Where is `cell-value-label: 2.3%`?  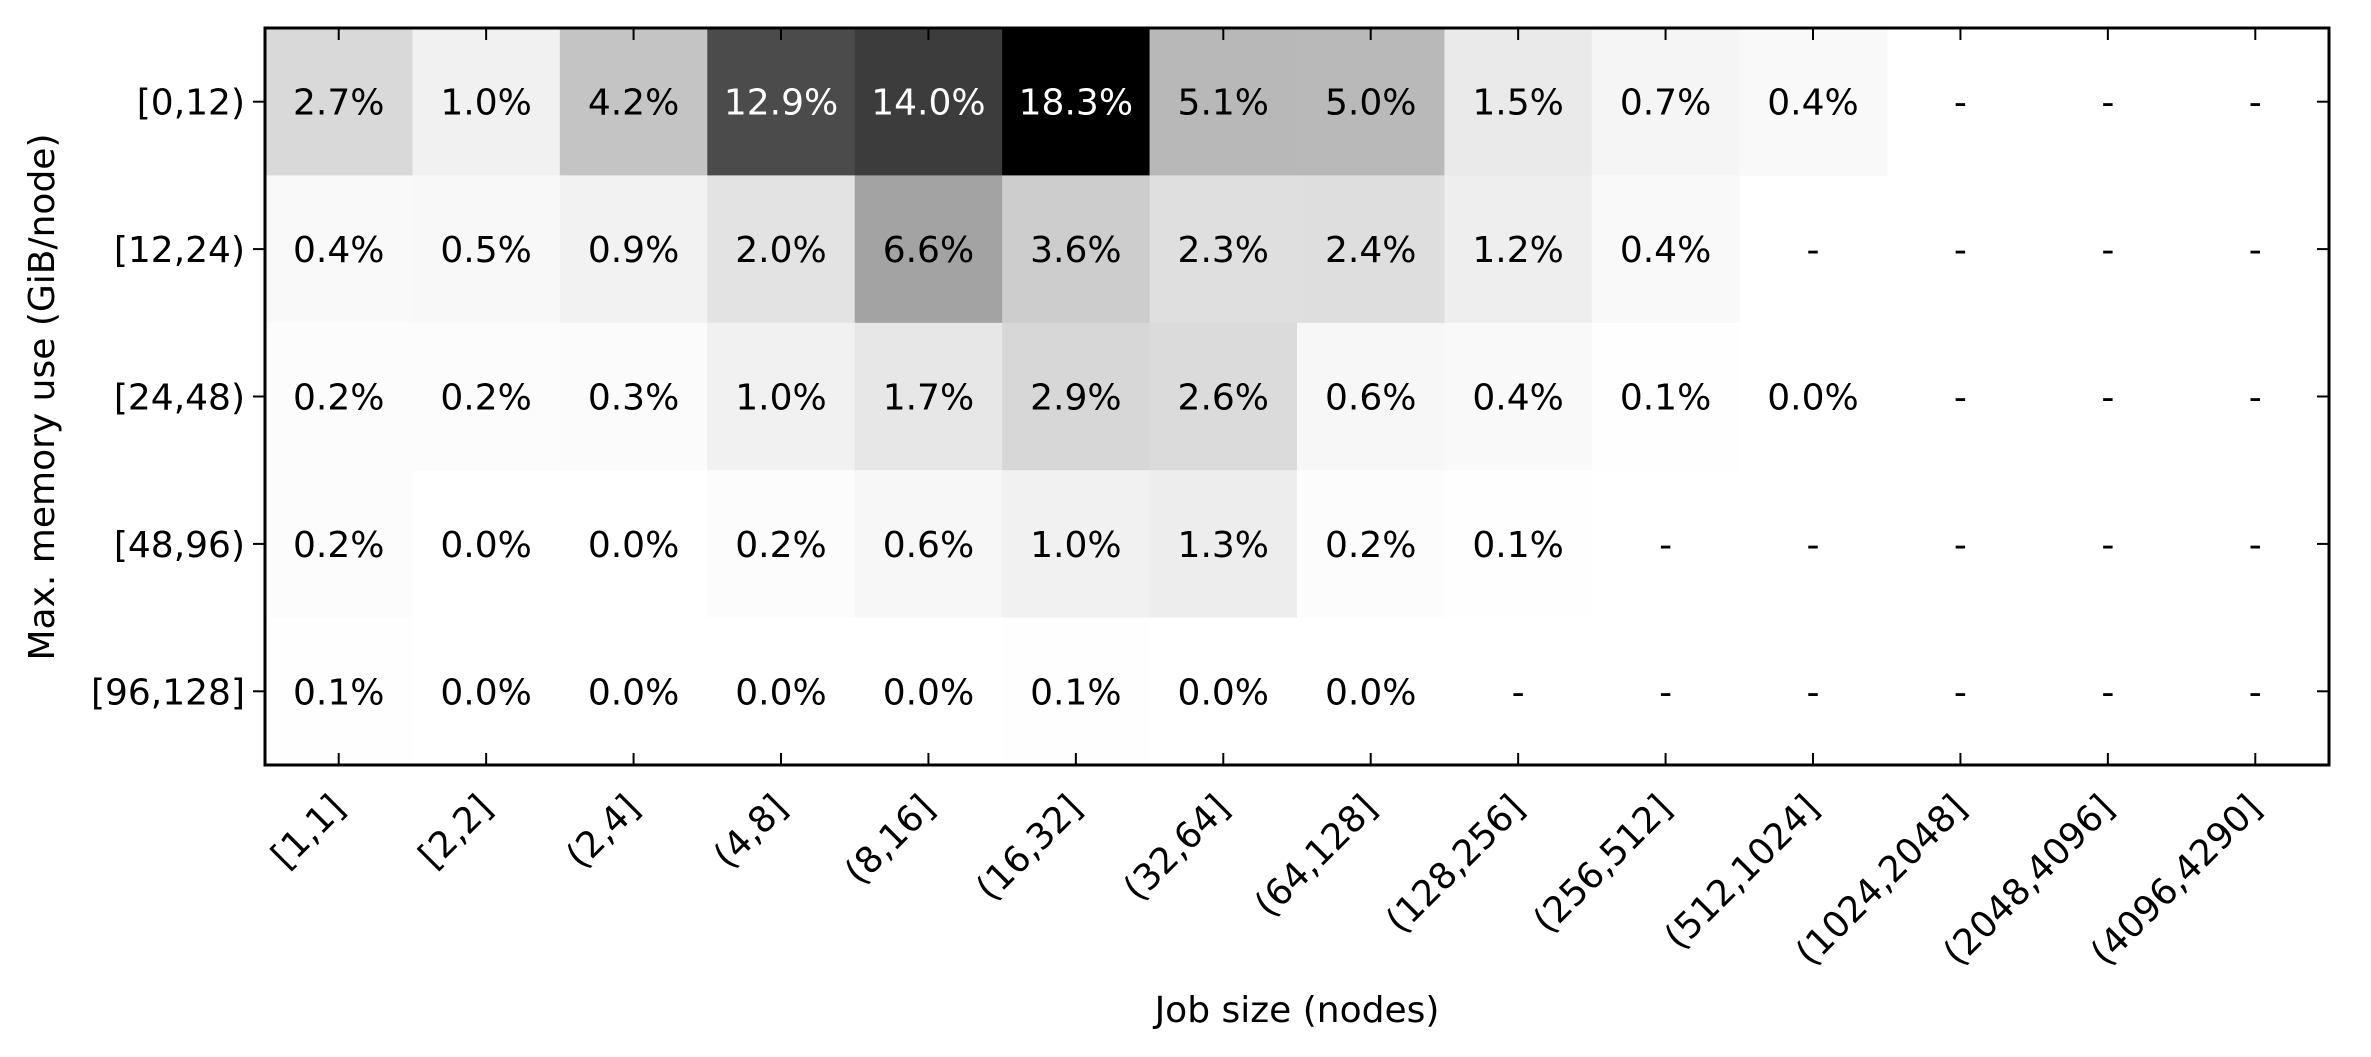
cell-value-label: 2.3% is located at coordinates (1223, 250).